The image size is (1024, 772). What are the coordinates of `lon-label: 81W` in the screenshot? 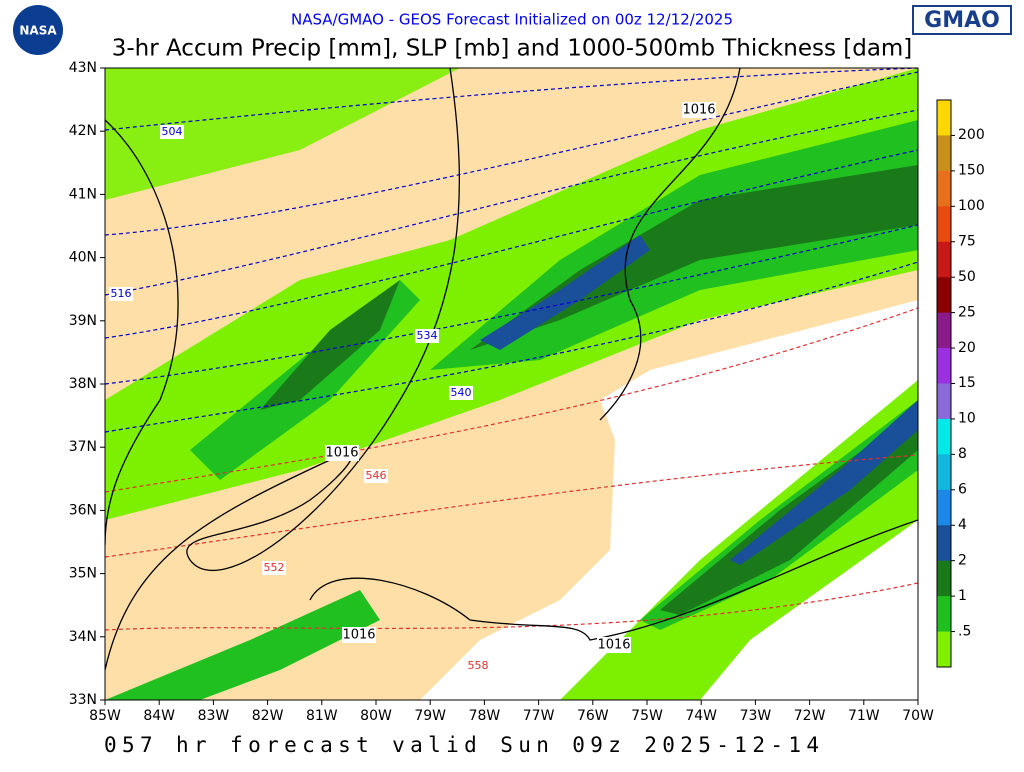 It's located at (322, 716).